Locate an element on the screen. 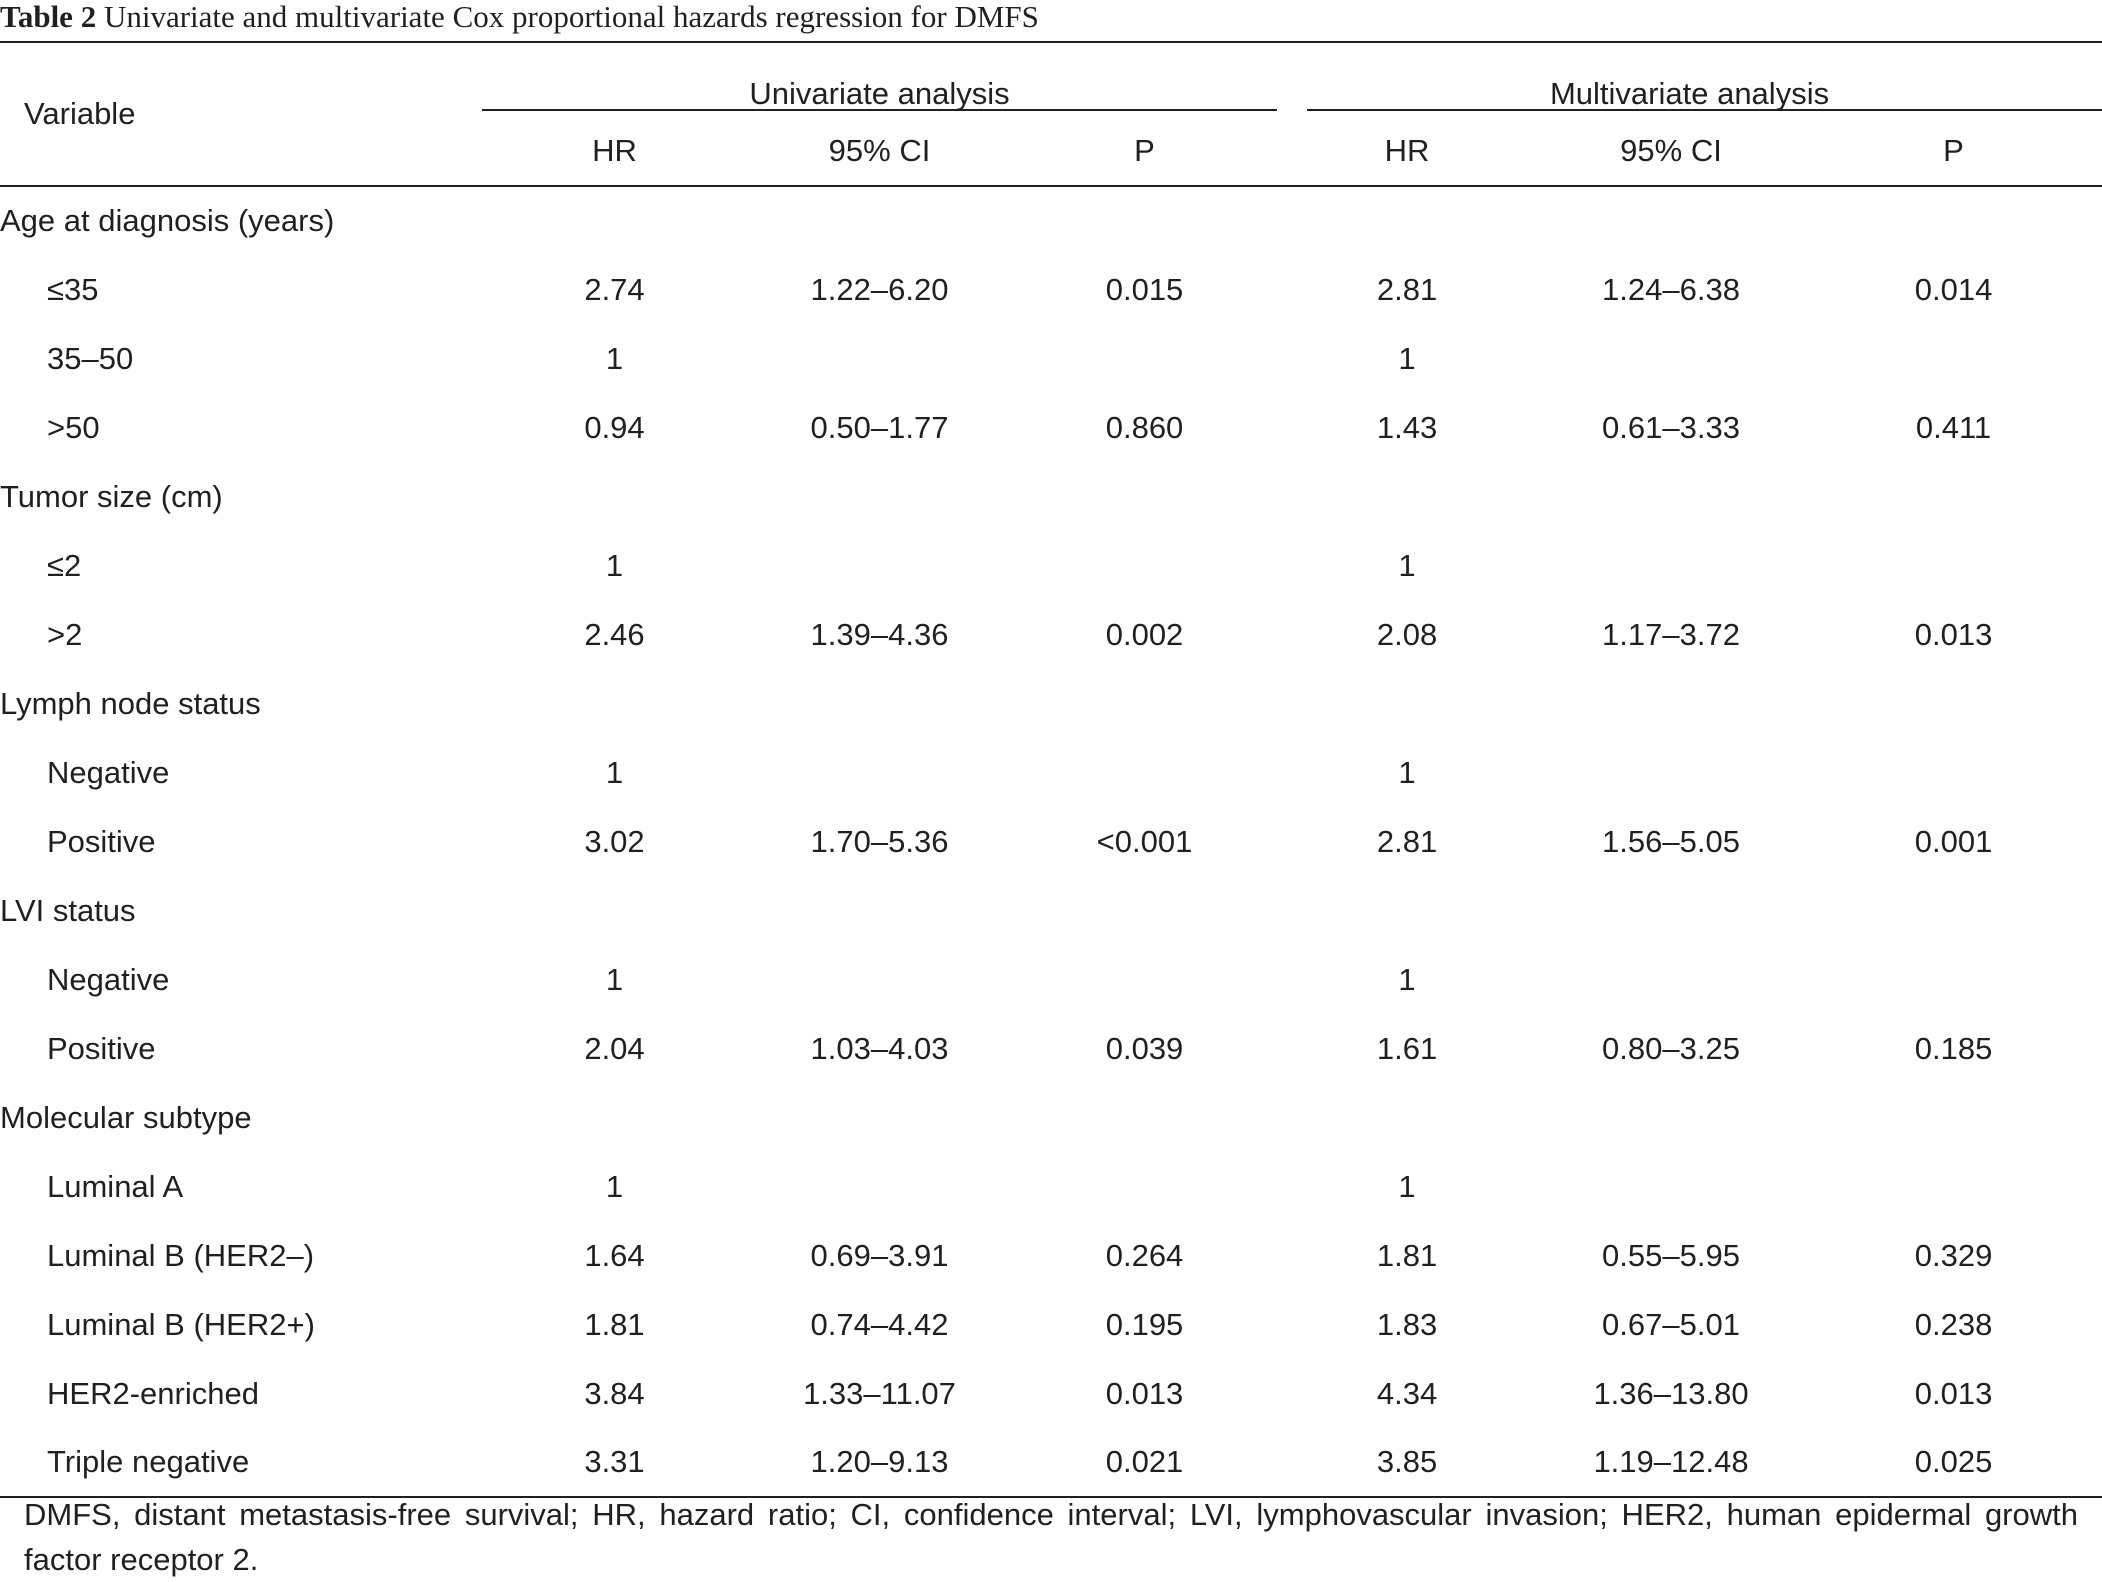 This screenshot has width=2102, height=1582. variable-cell: Luminal A is located at coordinates (115, 1186).